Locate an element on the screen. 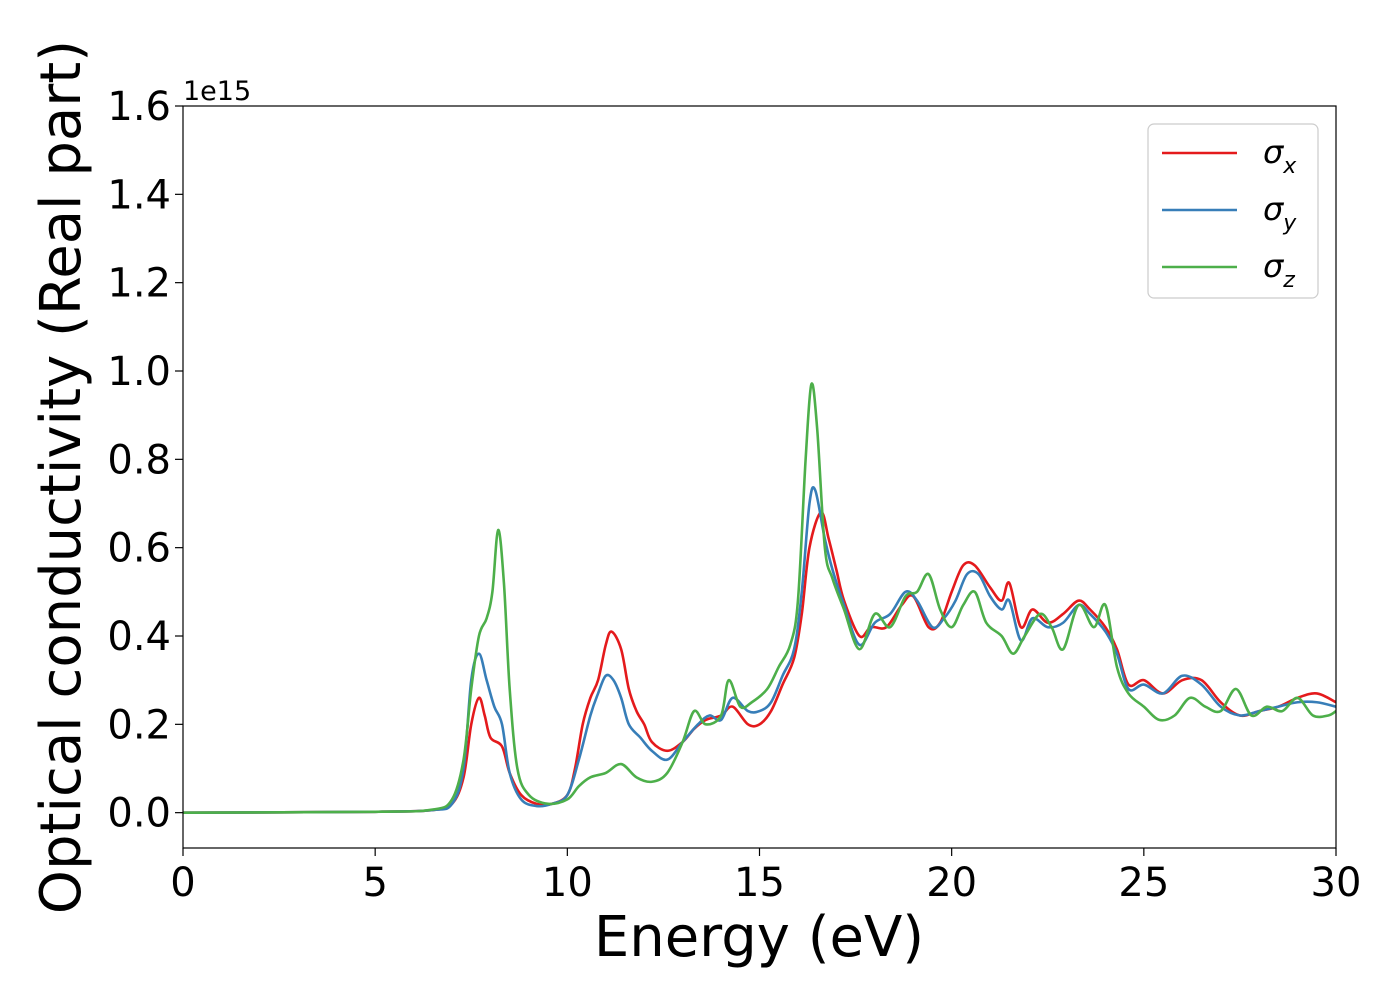 This screenshot has width=1400, height=1000. y-tick-label: 0.6 is located at coordinates (139, 549).